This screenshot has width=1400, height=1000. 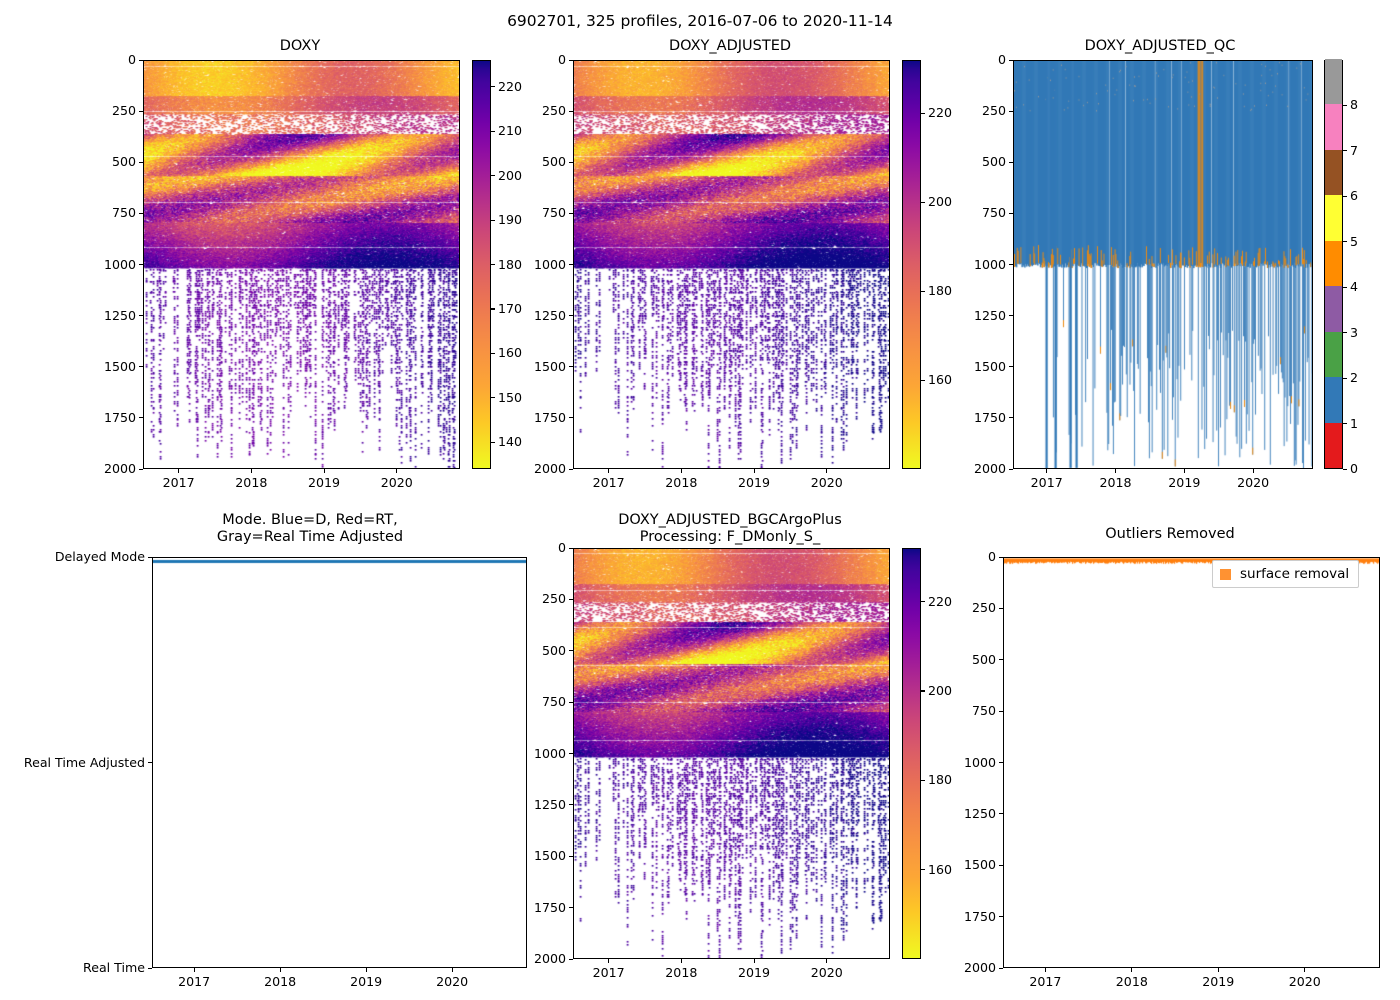 I want to click on outliers-xtick-2017: 2017, so click(x=1045, y=981).